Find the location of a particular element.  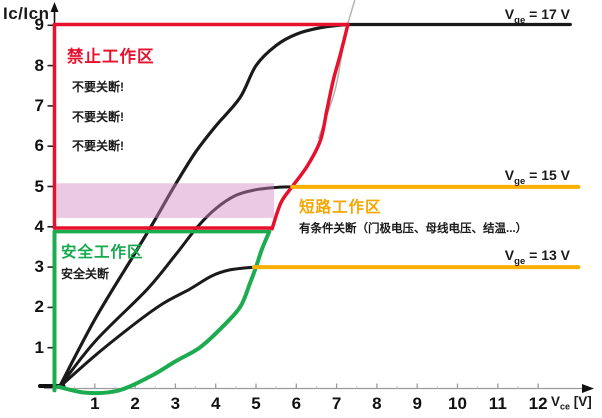

y-tick-label: 5 is located at coordinates (39, 186).